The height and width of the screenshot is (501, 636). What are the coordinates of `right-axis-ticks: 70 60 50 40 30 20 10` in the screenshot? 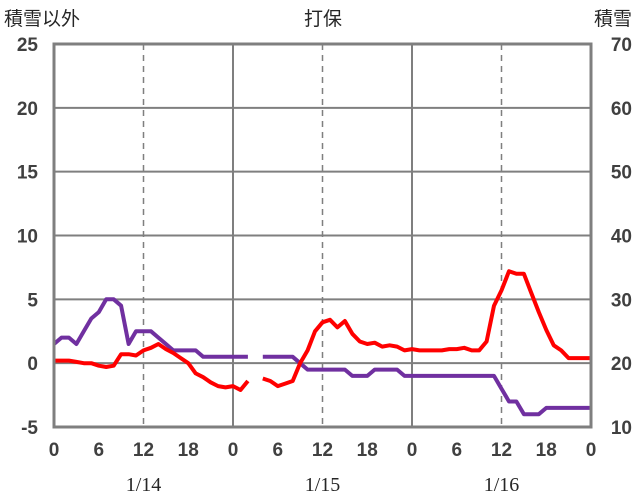 It's located at (621, 237).